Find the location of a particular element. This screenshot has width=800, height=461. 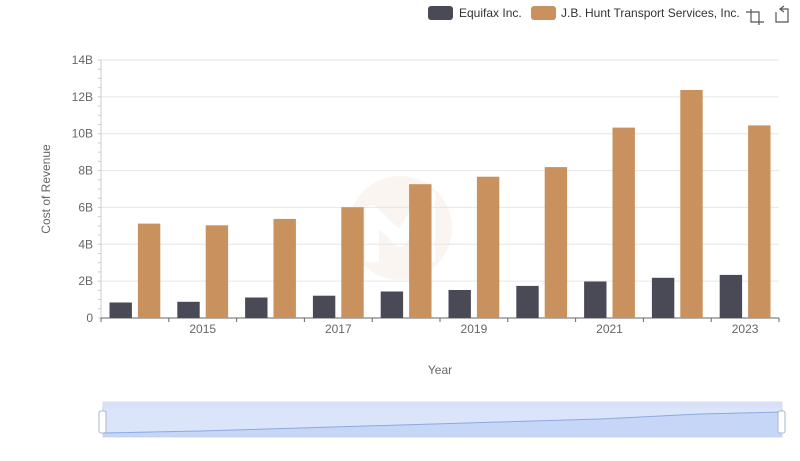

y-tick-label: 12B is located at coordinates (82, 97).